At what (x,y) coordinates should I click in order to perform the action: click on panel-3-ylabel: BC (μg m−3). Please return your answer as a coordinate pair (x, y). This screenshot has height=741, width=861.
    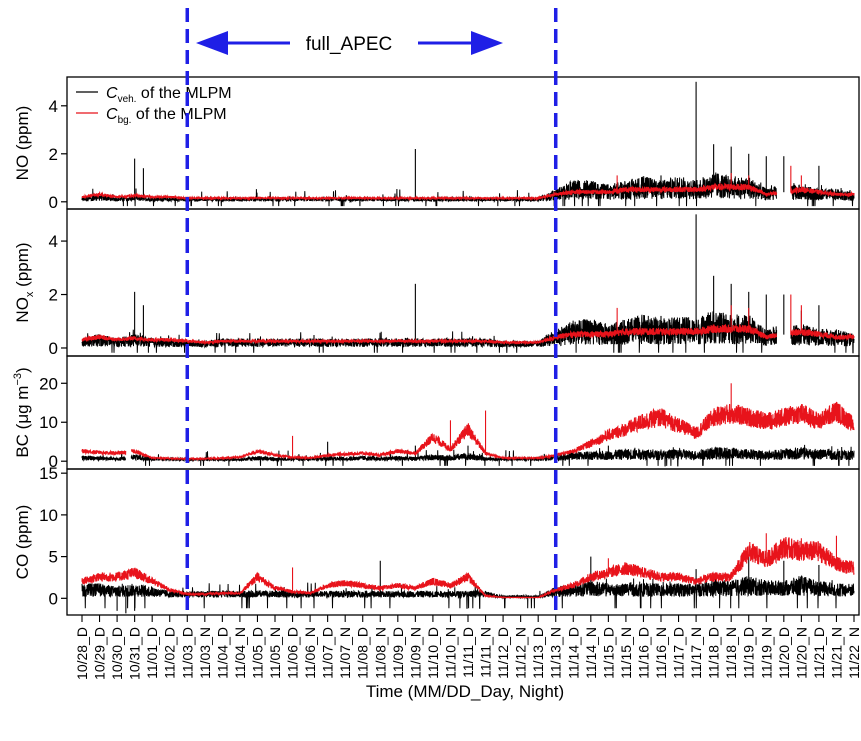
    Looking at the image, I should click on (22, 412).